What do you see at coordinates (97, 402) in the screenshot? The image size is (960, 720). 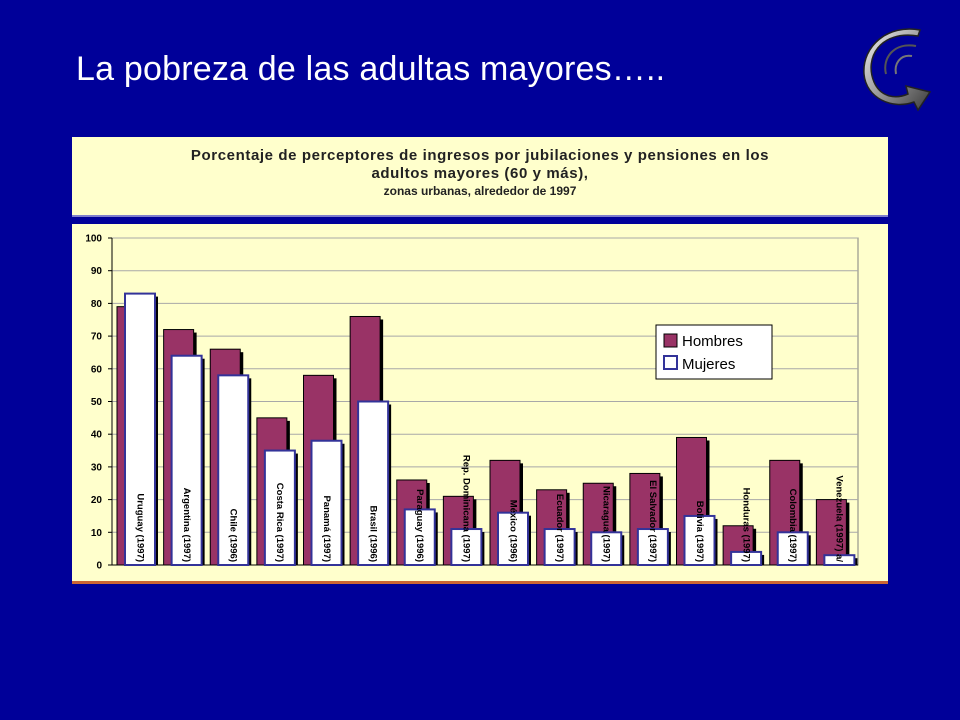 I see `y-tick-label: 50` at bounding box center [97, 402].